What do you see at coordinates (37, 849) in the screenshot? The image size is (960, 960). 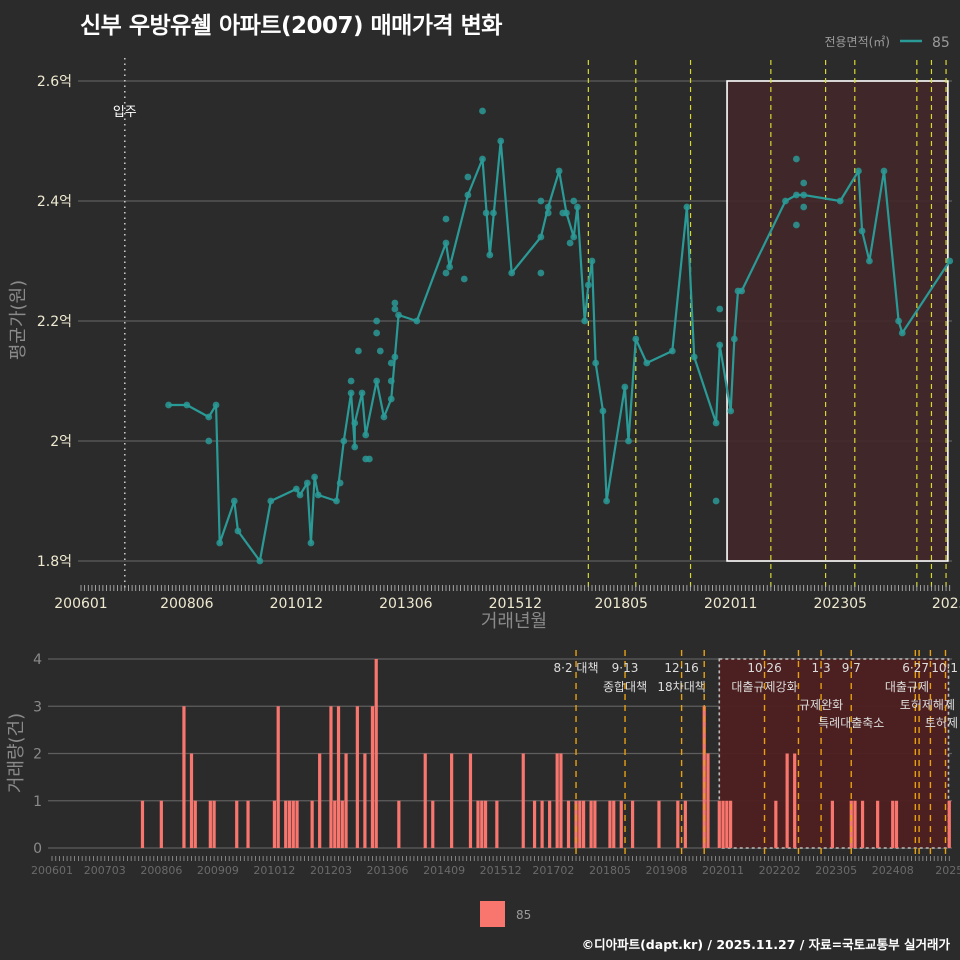 I see `y-tick-label: 0` at bounding box center [37, 849].